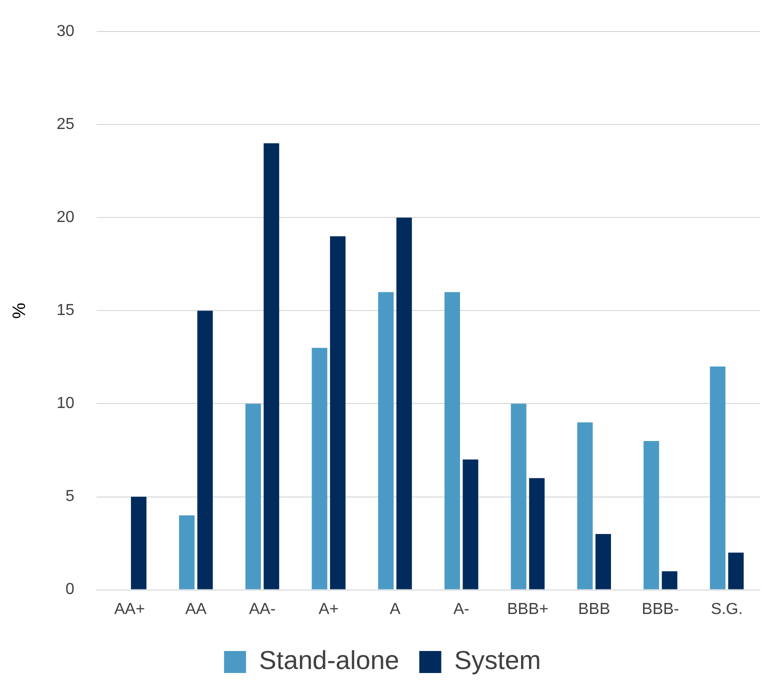 The image size is (765, 690). What do you see at coordinates (661, 609) in the screenshot?
I see `x-tick-label: BBB-` at bounding box center [661, 609].